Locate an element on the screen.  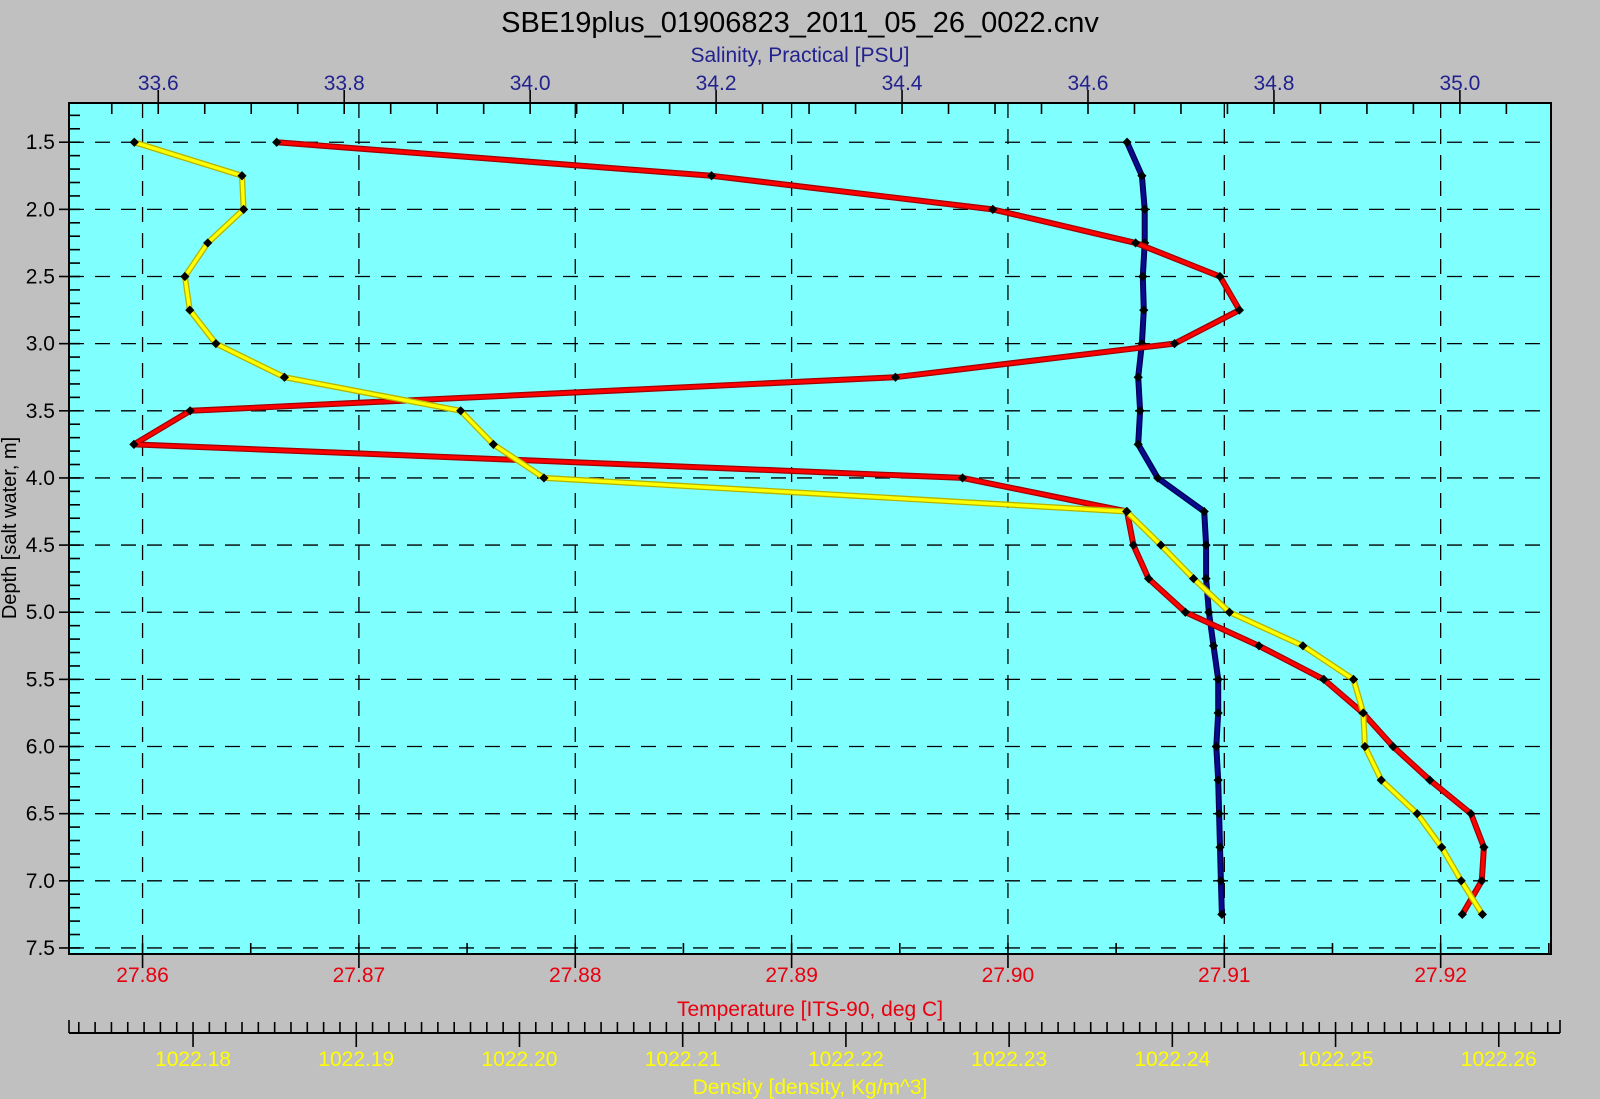
temperature-axis-ticks: 27.86 27.87 27.88 27.89 27.90 27.91 27.92 is located at coordinates (833, 965).